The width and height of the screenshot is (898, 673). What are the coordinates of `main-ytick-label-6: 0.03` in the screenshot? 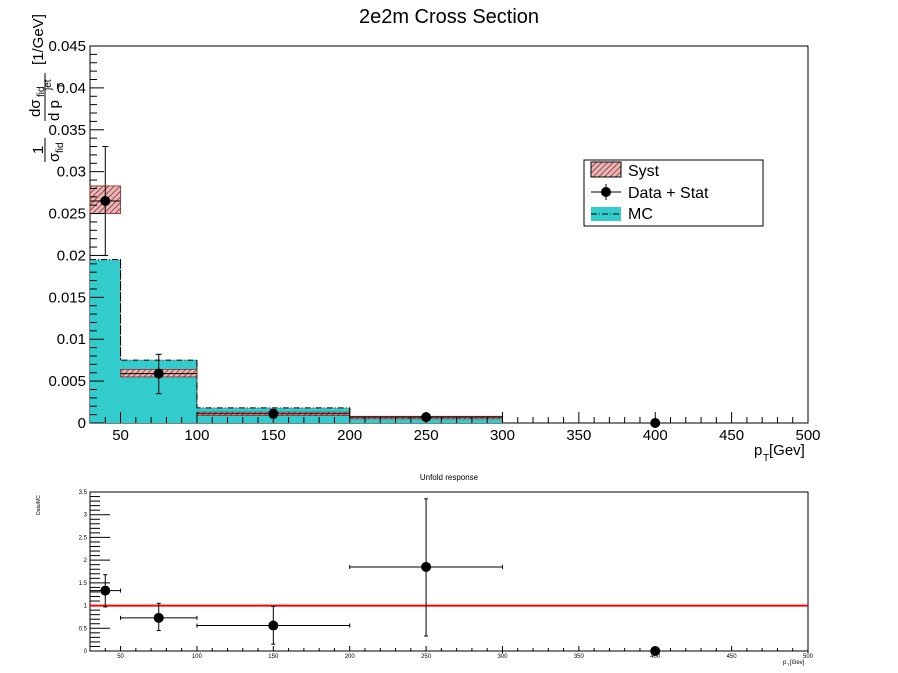 It's located at (71, 172).